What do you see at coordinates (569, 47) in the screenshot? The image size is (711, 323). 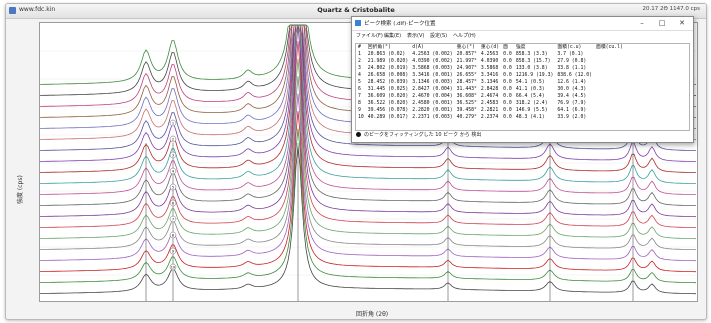 I see `column-header: 面積(c.u)` at bounding box center [569, 47].